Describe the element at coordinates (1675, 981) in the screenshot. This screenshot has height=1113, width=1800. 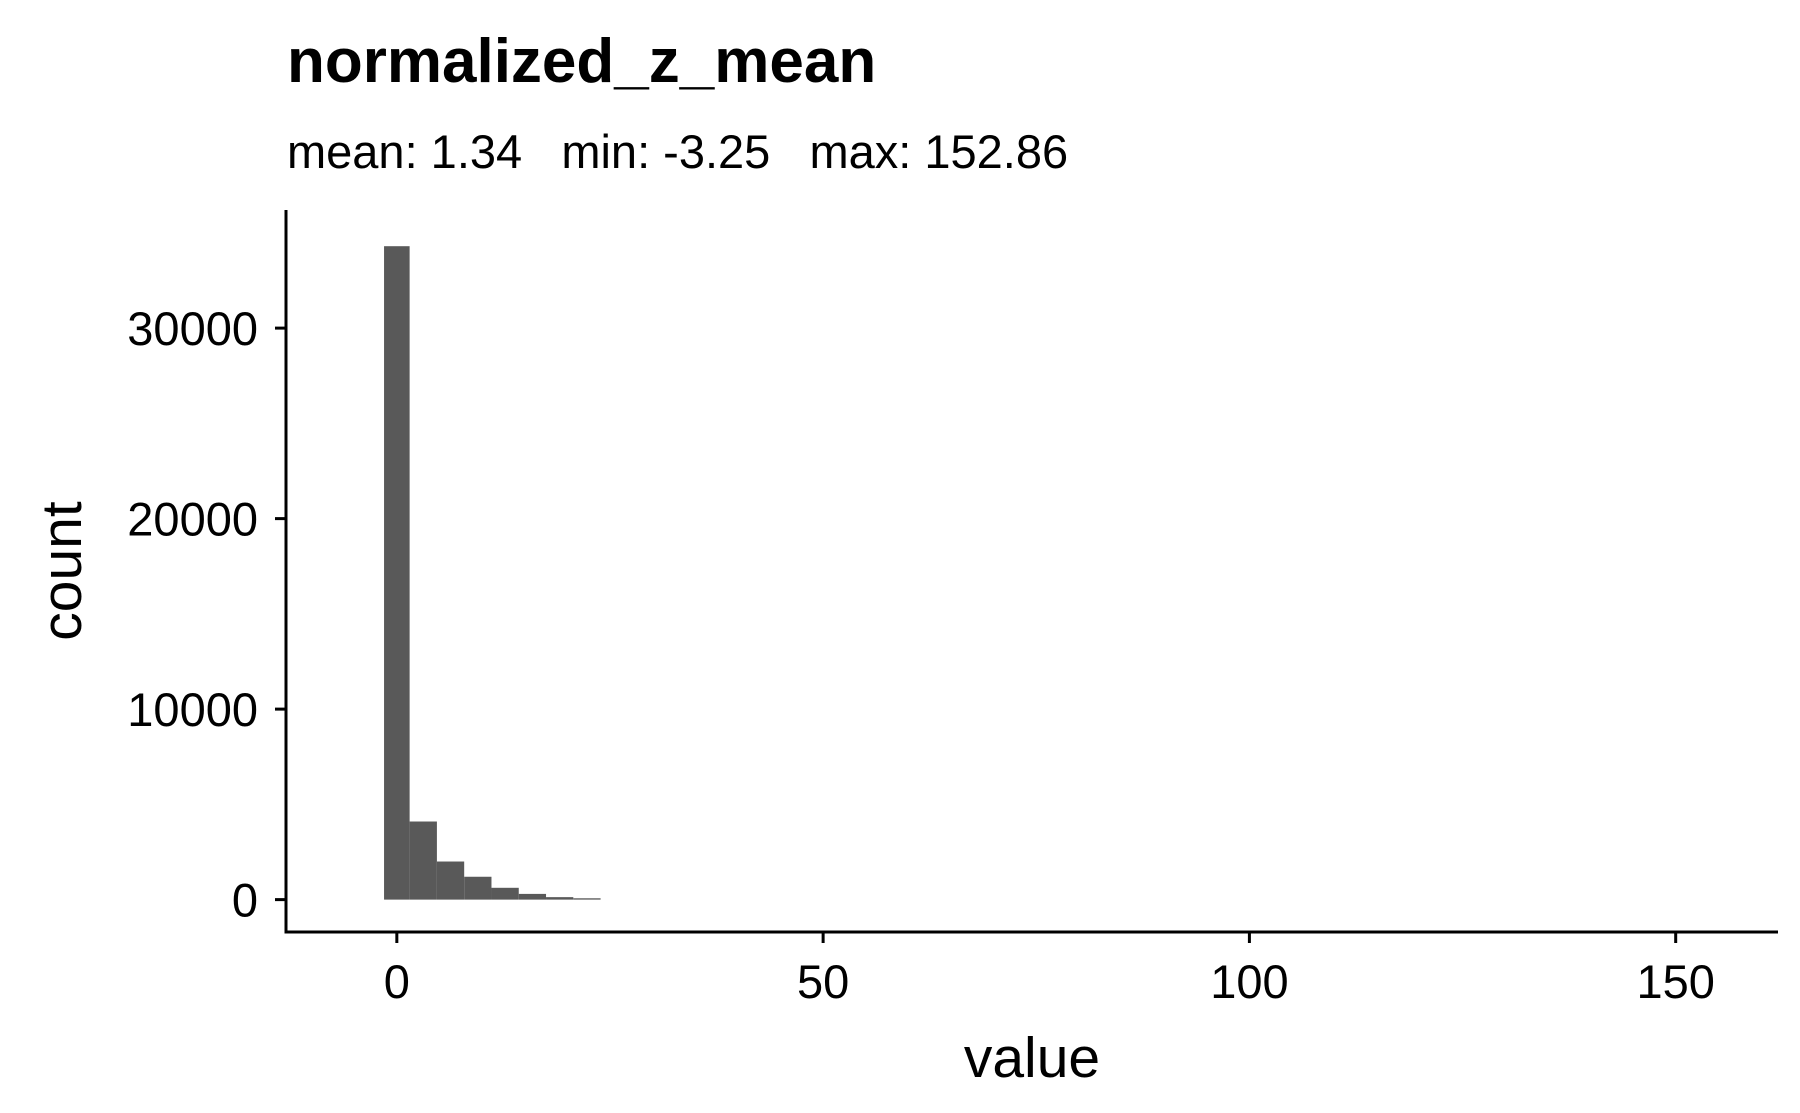
I see `x-tick-label: 150` at that location.